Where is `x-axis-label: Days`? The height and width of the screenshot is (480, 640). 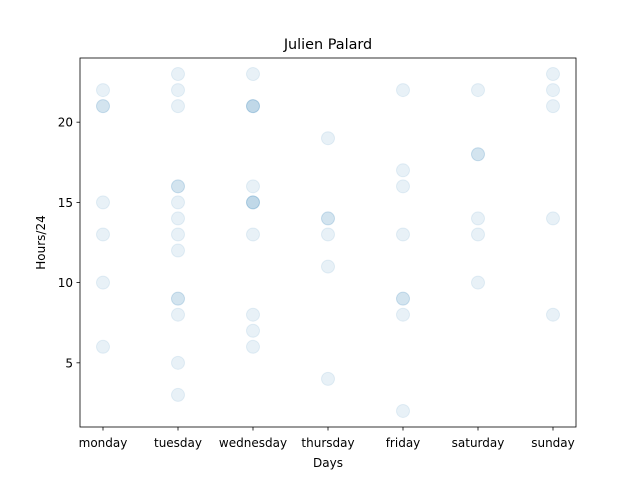
x-axis-label: Days is located at coordinates (328, 463).